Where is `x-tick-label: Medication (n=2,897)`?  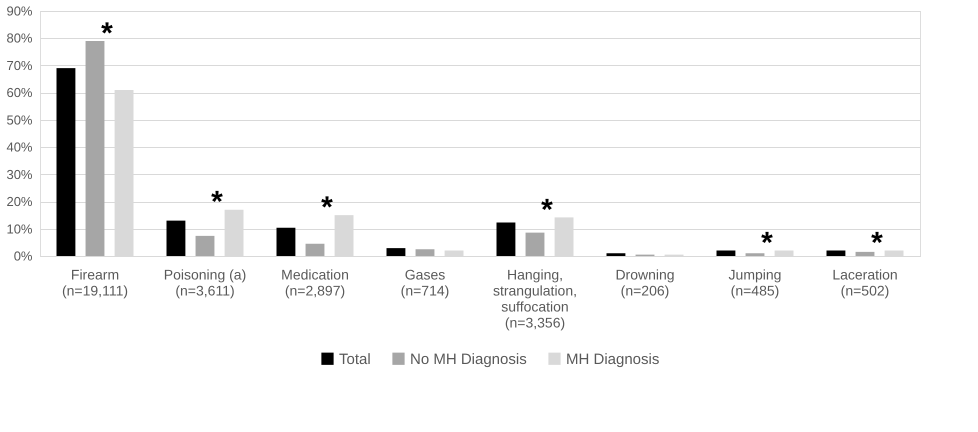
x-tick-label: Medication (n=2,897) is located at coordinates (315, 282).